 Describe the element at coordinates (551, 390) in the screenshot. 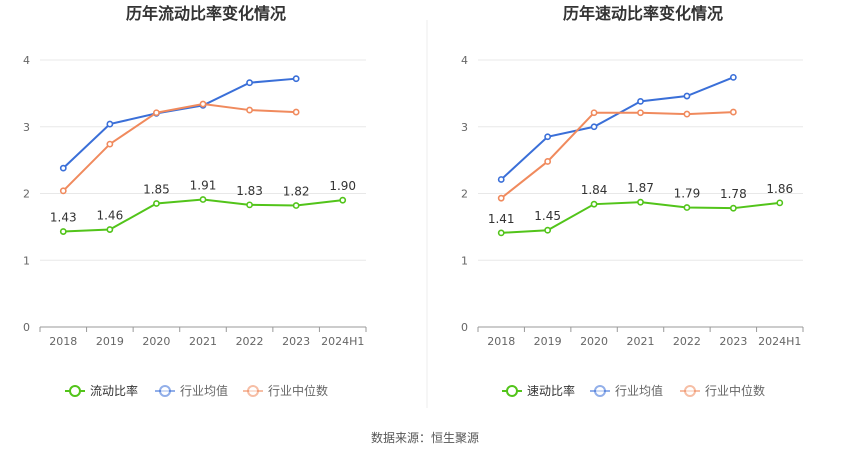

I see `legend-label: 速动比率` at that location.